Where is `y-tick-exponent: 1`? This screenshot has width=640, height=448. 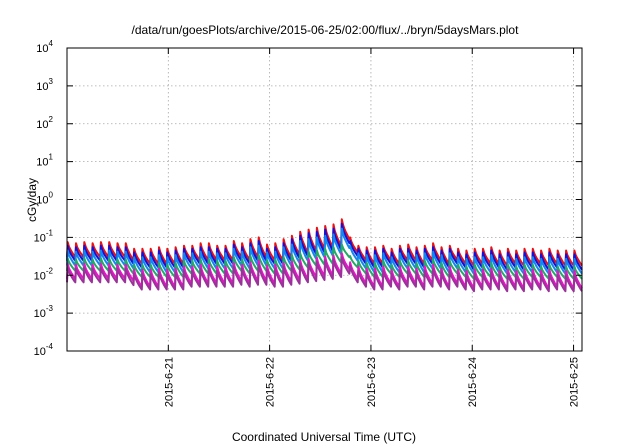 y-tick-exponent: 1 is located at coordinates (51, 157).